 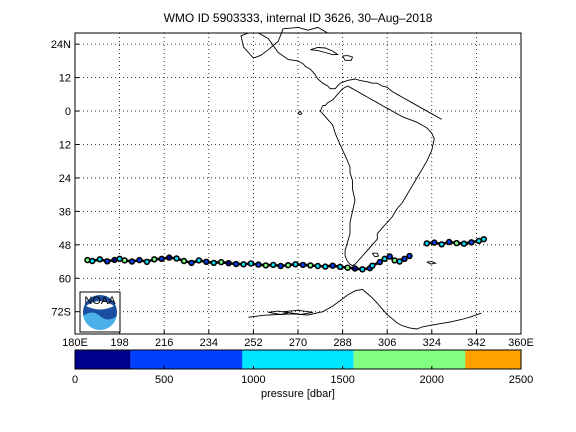 I want to click on lat-tick-labels: 24N 12 0 12 24 36 48 60 72S, so click(x=65, y=179).